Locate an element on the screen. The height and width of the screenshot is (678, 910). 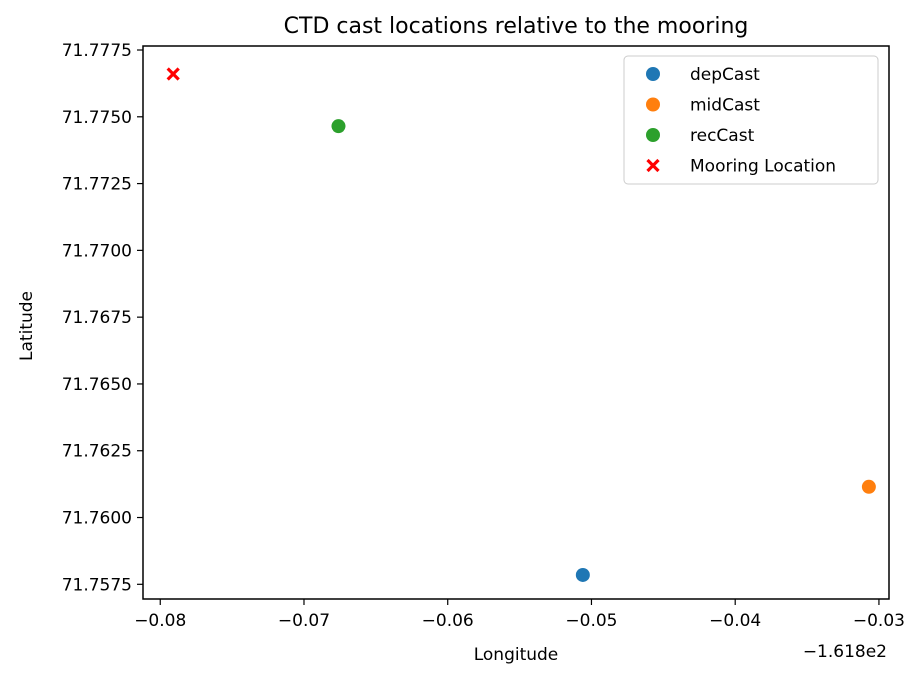
y-tick-label: 71.7650 is located at coordinates (97, 385).